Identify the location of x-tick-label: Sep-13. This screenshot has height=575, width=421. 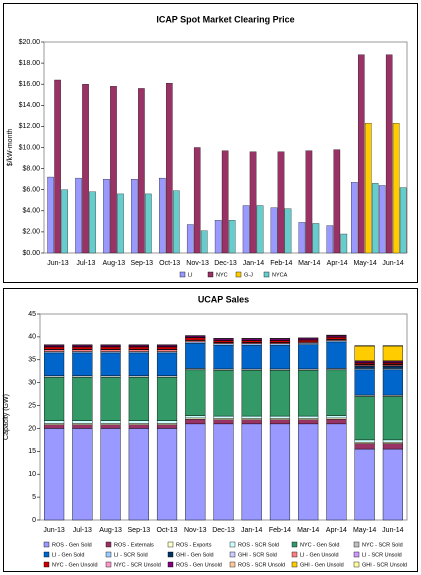
(141, 263).